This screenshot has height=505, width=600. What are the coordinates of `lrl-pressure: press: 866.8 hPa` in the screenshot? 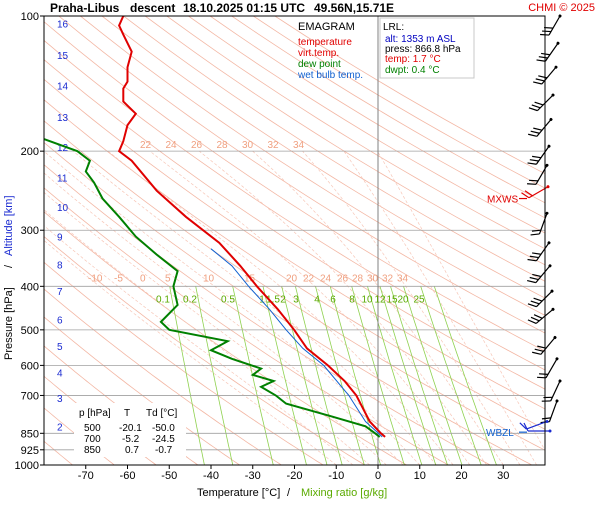 It's located at (423, 49).